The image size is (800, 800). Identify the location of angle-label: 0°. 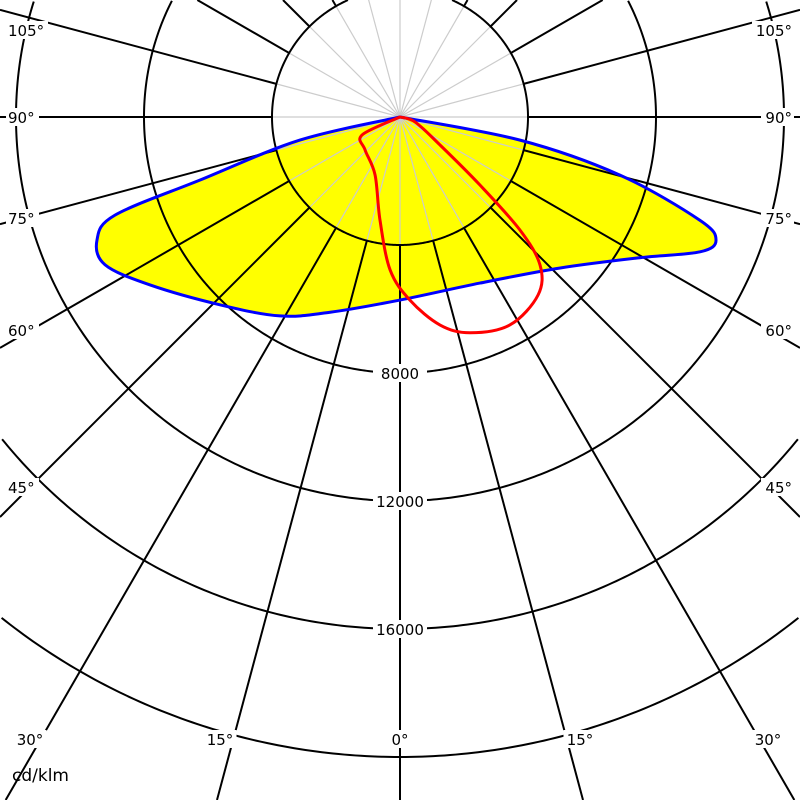
(399, 740).